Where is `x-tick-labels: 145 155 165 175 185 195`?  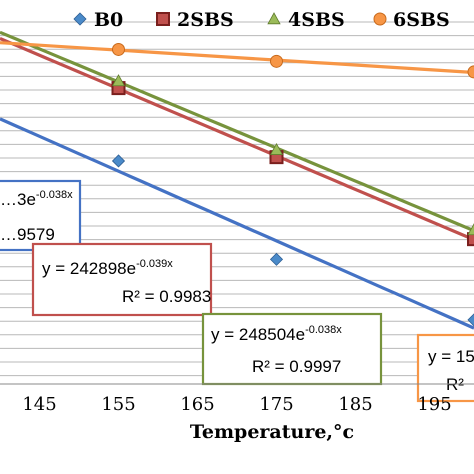
x-tick-labels: 145 155 165 175 185 195 is located at coordinates (236, 404).